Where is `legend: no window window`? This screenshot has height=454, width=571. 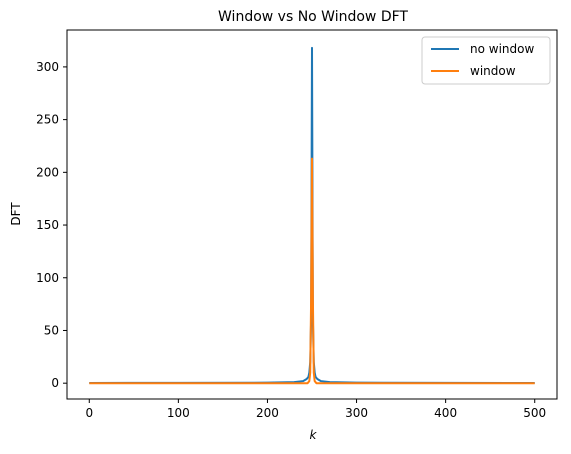 legend: no window window is located at coordinates (486, 60).